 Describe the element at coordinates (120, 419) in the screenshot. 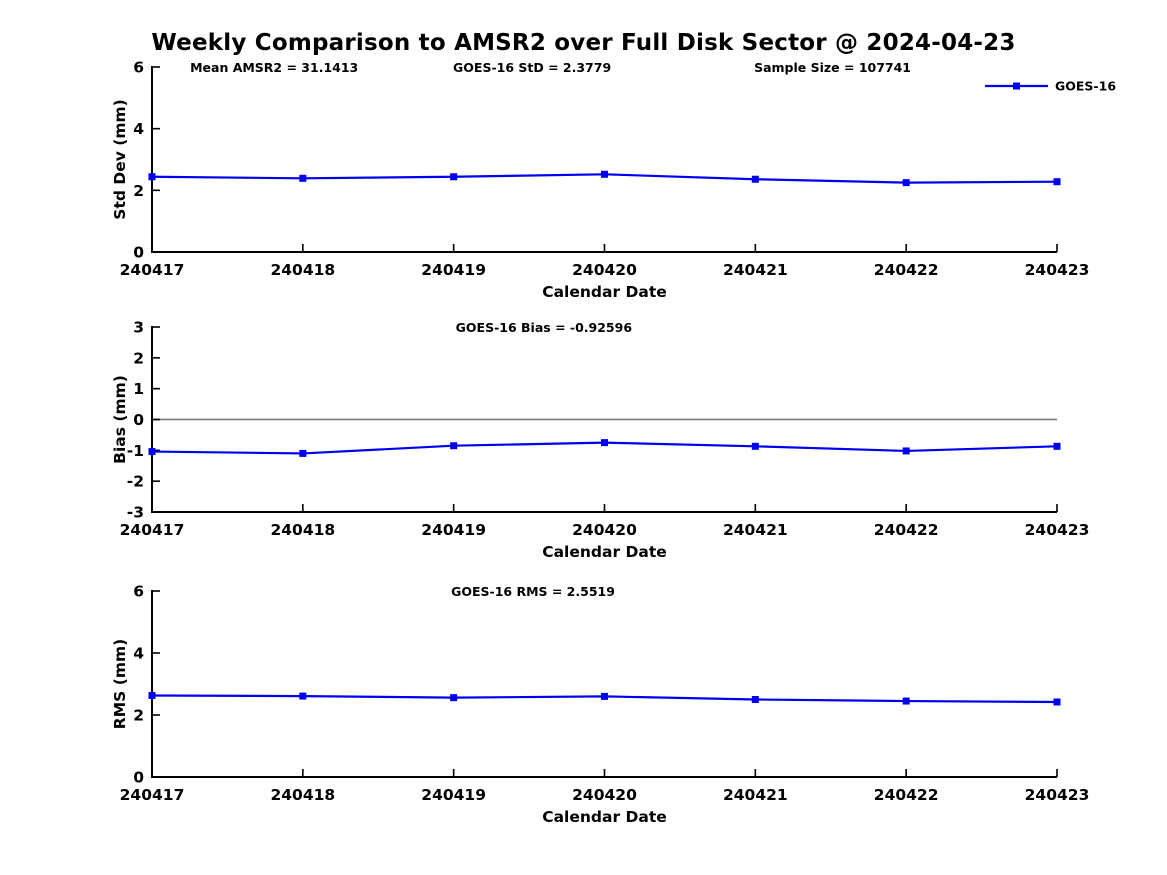

I see `y-axis-title: Bias (mm)` at that location.